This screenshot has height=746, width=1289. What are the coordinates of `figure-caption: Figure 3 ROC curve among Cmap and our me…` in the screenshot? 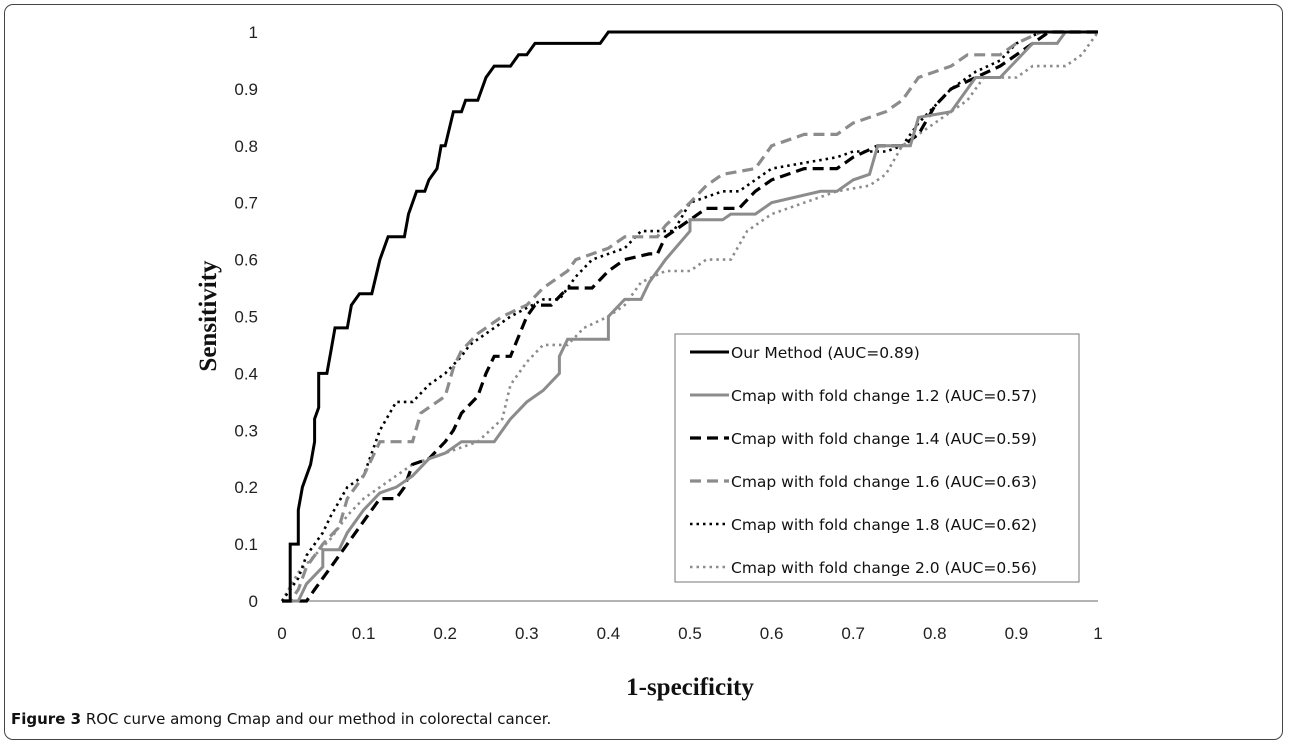 It's located at (281, 719).